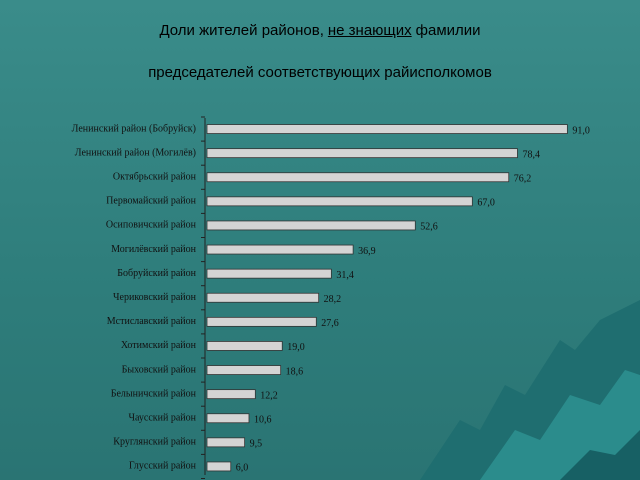 This screenshot has height=480, width=640. I want to click on y-tick-label: Чериковский район, so click(155, 297).